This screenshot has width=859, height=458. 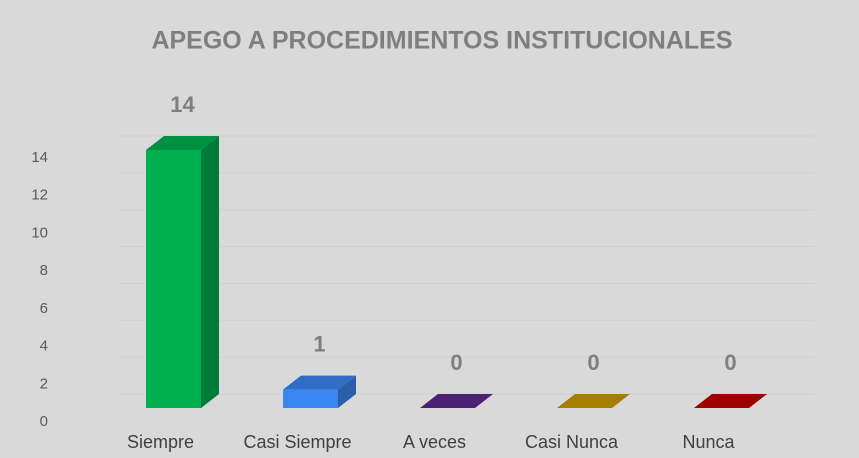 What do you see at coordinates (44, 270) in the screenshot?
I see `y-tick-label: 8` at bounding box center [44, 270].